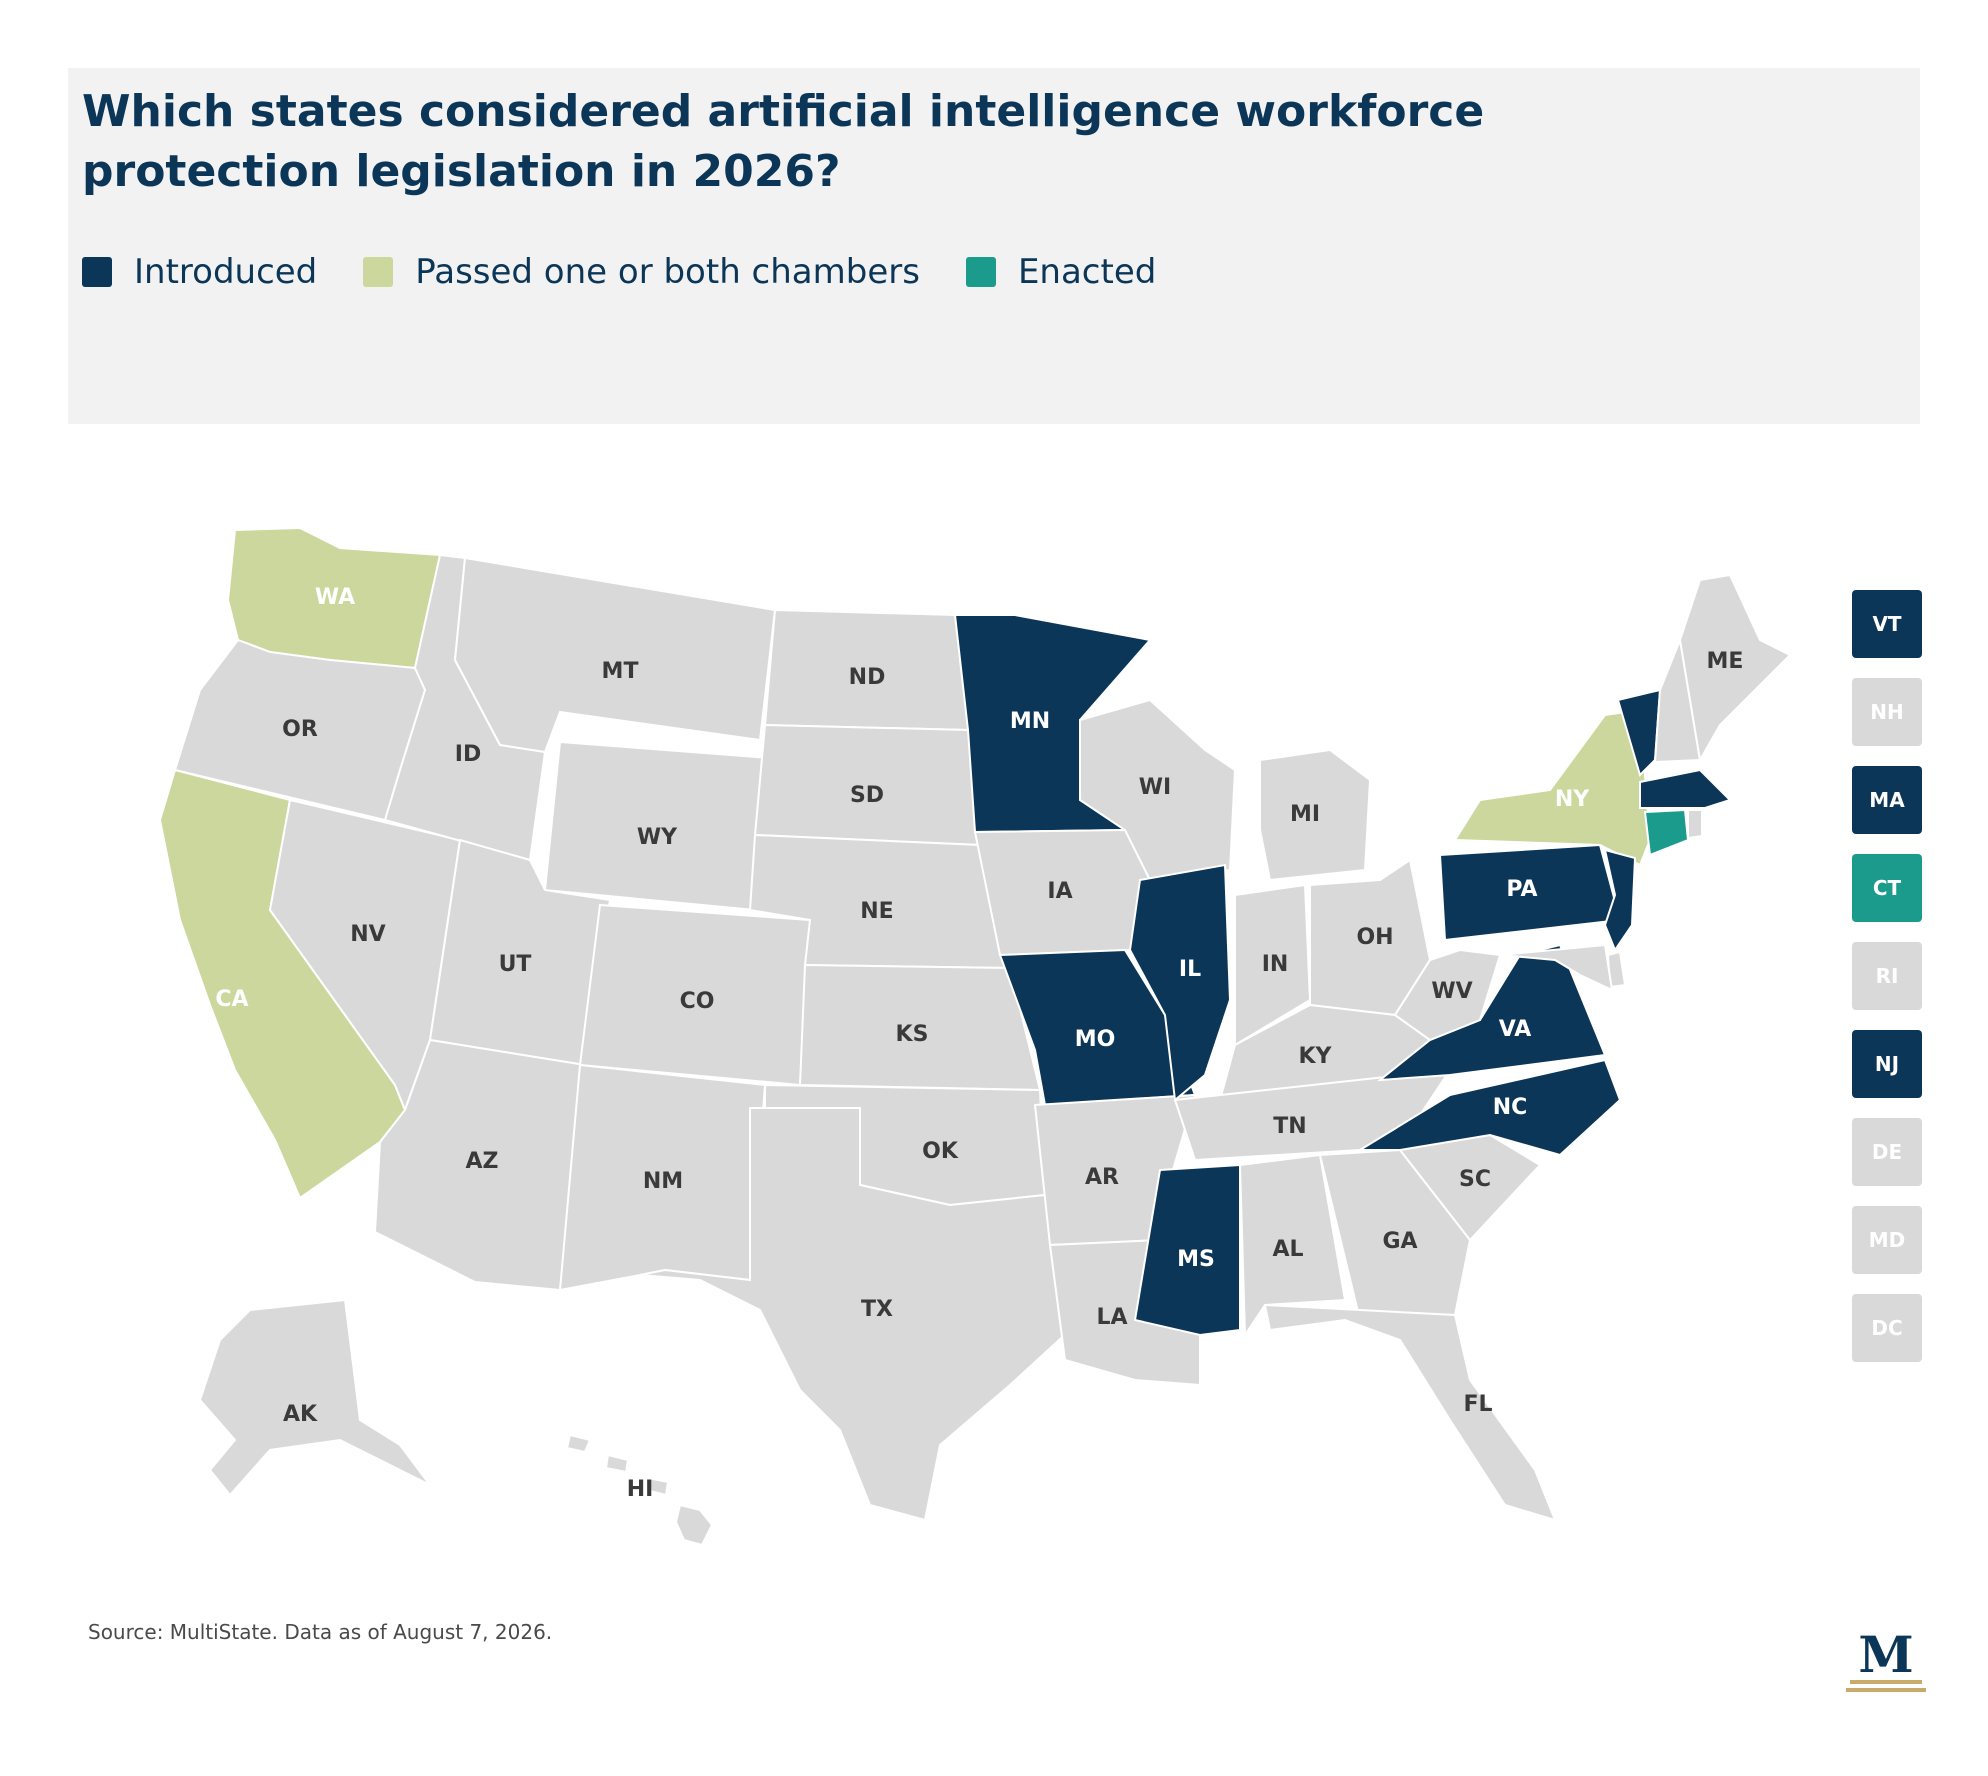 Image resolution: width=1988 pixels, height=1776 pixels. Describe the element at coordinates (1887, 1152) in the screenshot. I see `state-box-de: DE` at that location.